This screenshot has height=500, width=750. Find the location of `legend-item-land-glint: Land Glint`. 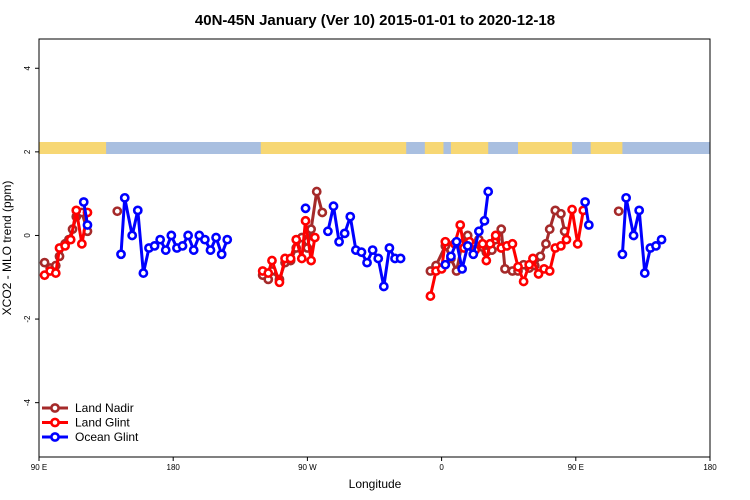

legend-item-land-glint: Land Glint is located at coordinates (86, 423).